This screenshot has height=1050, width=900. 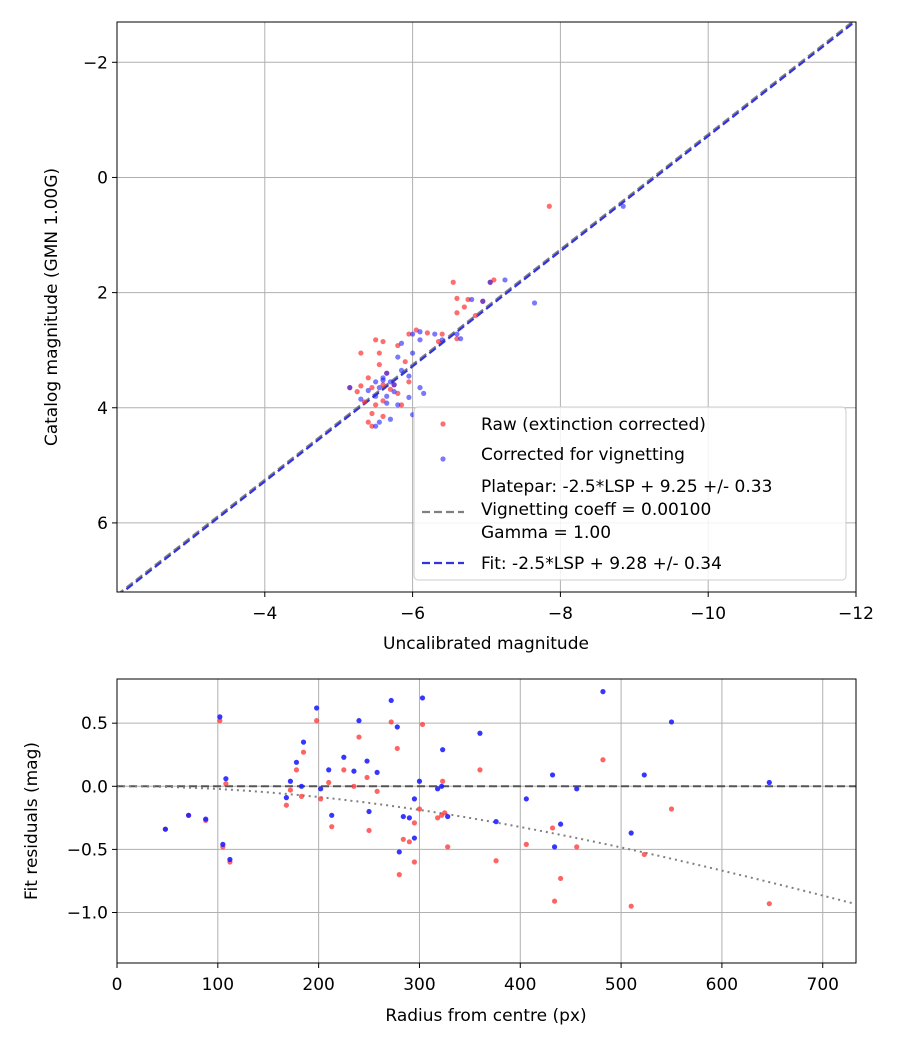 I want to click on legend-fit-label: Fit: -2.5*LSP + 9.28 +/- 0.34, so click(x=601, y=564).